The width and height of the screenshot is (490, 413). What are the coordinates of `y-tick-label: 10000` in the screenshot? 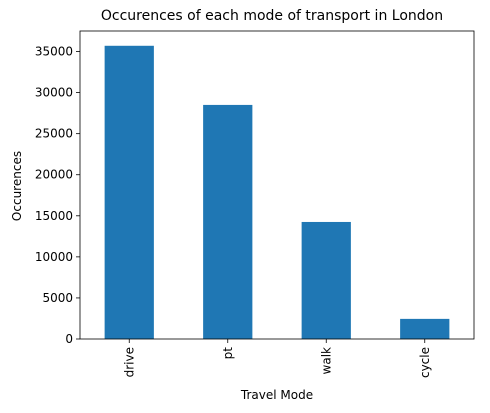 It's located at (54, 257).